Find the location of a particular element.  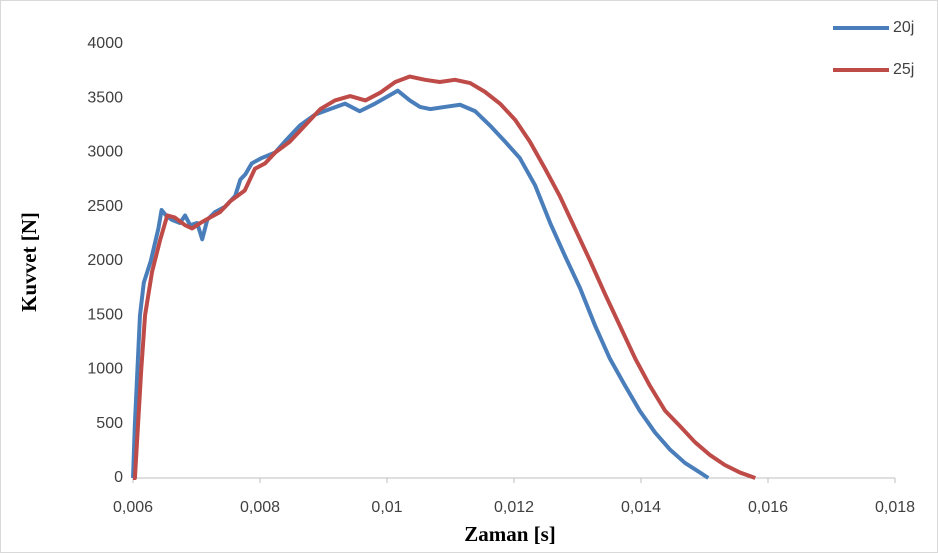

y-tick-label: 0 is located at coordinates (118, 477).